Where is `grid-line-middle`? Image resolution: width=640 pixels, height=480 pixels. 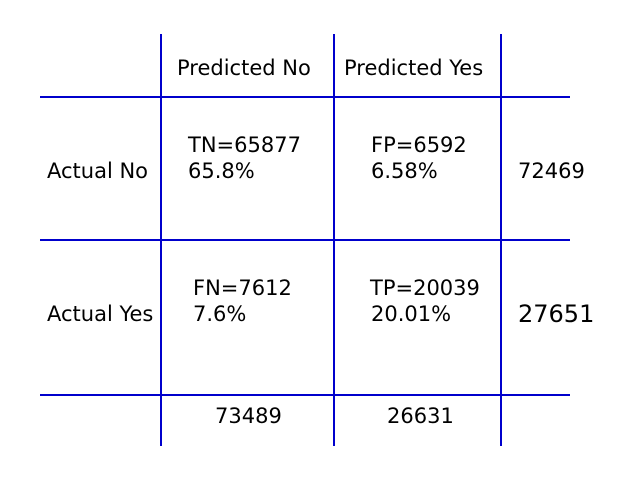 grid-line-middle is located at coordinates (305, 240).